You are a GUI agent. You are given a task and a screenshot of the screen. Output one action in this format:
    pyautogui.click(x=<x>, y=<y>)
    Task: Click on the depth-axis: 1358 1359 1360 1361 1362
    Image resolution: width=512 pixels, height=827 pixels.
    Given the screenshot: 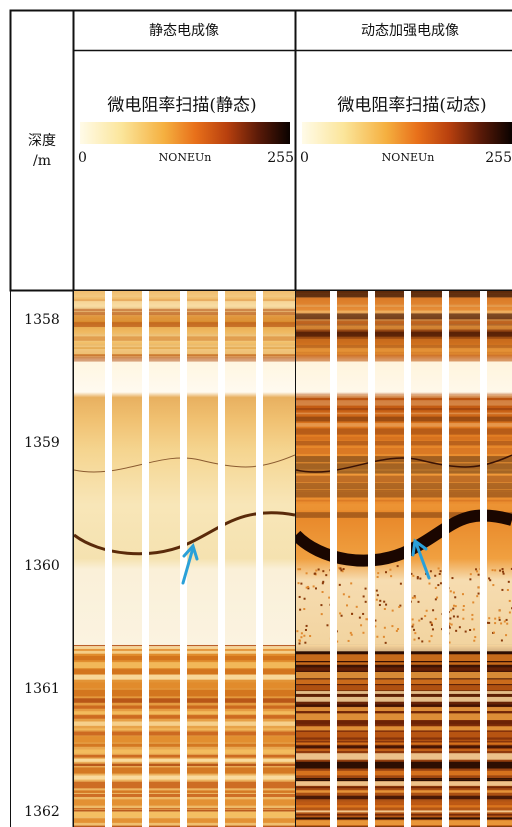 What is the action you would take?
    pyautogui.click(x=42, y=566)
    